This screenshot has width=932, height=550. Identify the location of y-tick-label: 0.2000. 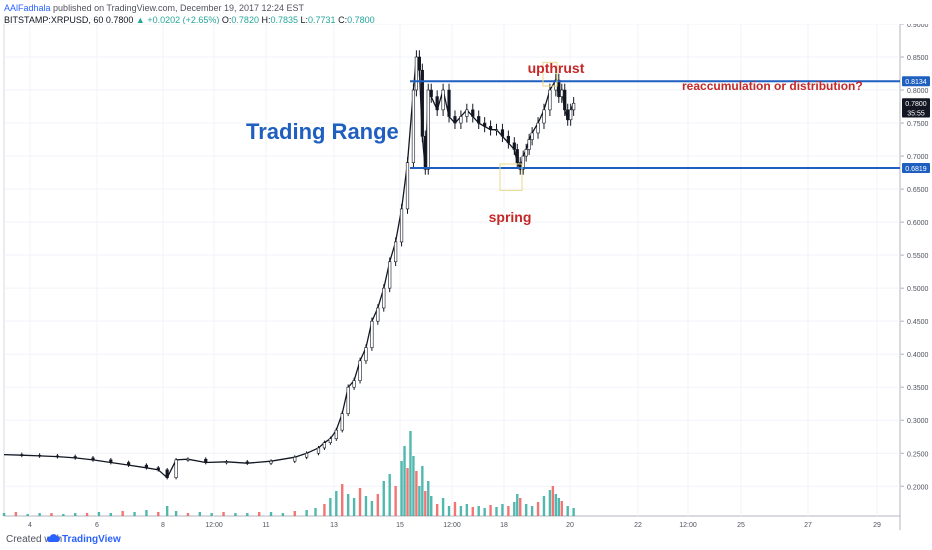
(918, 487).